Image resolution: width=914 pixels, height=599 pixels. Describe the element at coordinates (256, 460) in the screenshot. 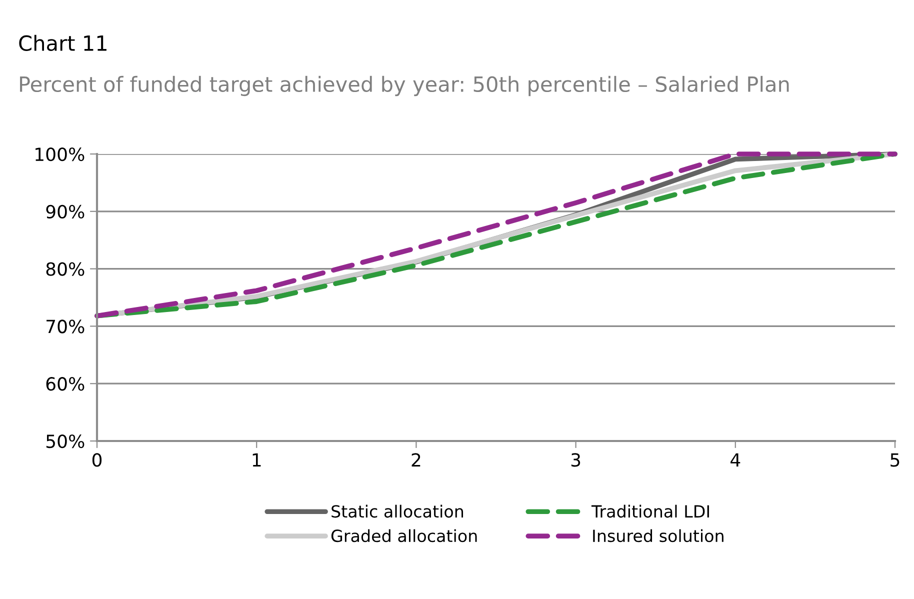

I see `x-tick-label: 1` at that location.